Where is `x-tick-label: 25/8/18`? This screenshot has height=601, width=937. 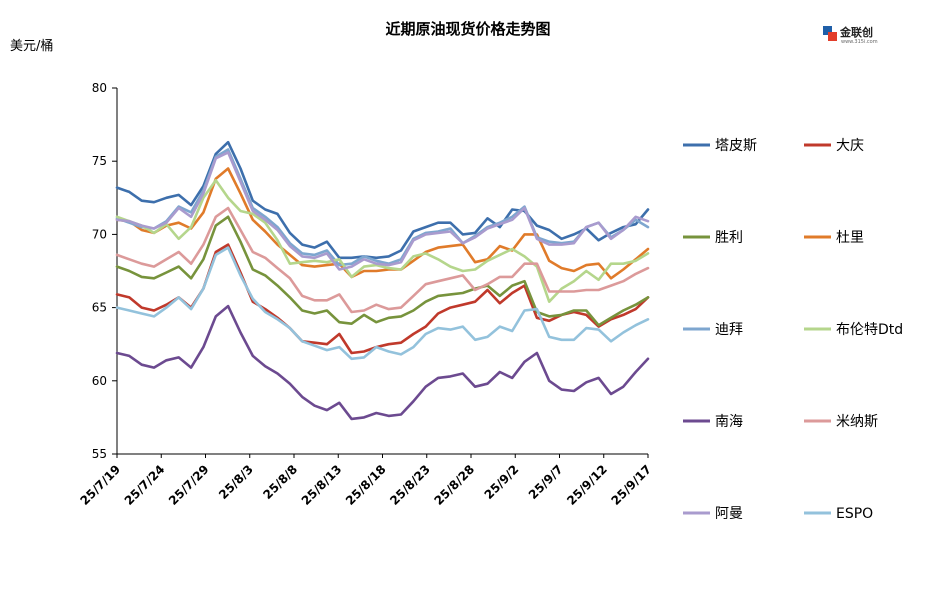
x-tick-label: 25/8/18 is located at coordinates (366, 485).